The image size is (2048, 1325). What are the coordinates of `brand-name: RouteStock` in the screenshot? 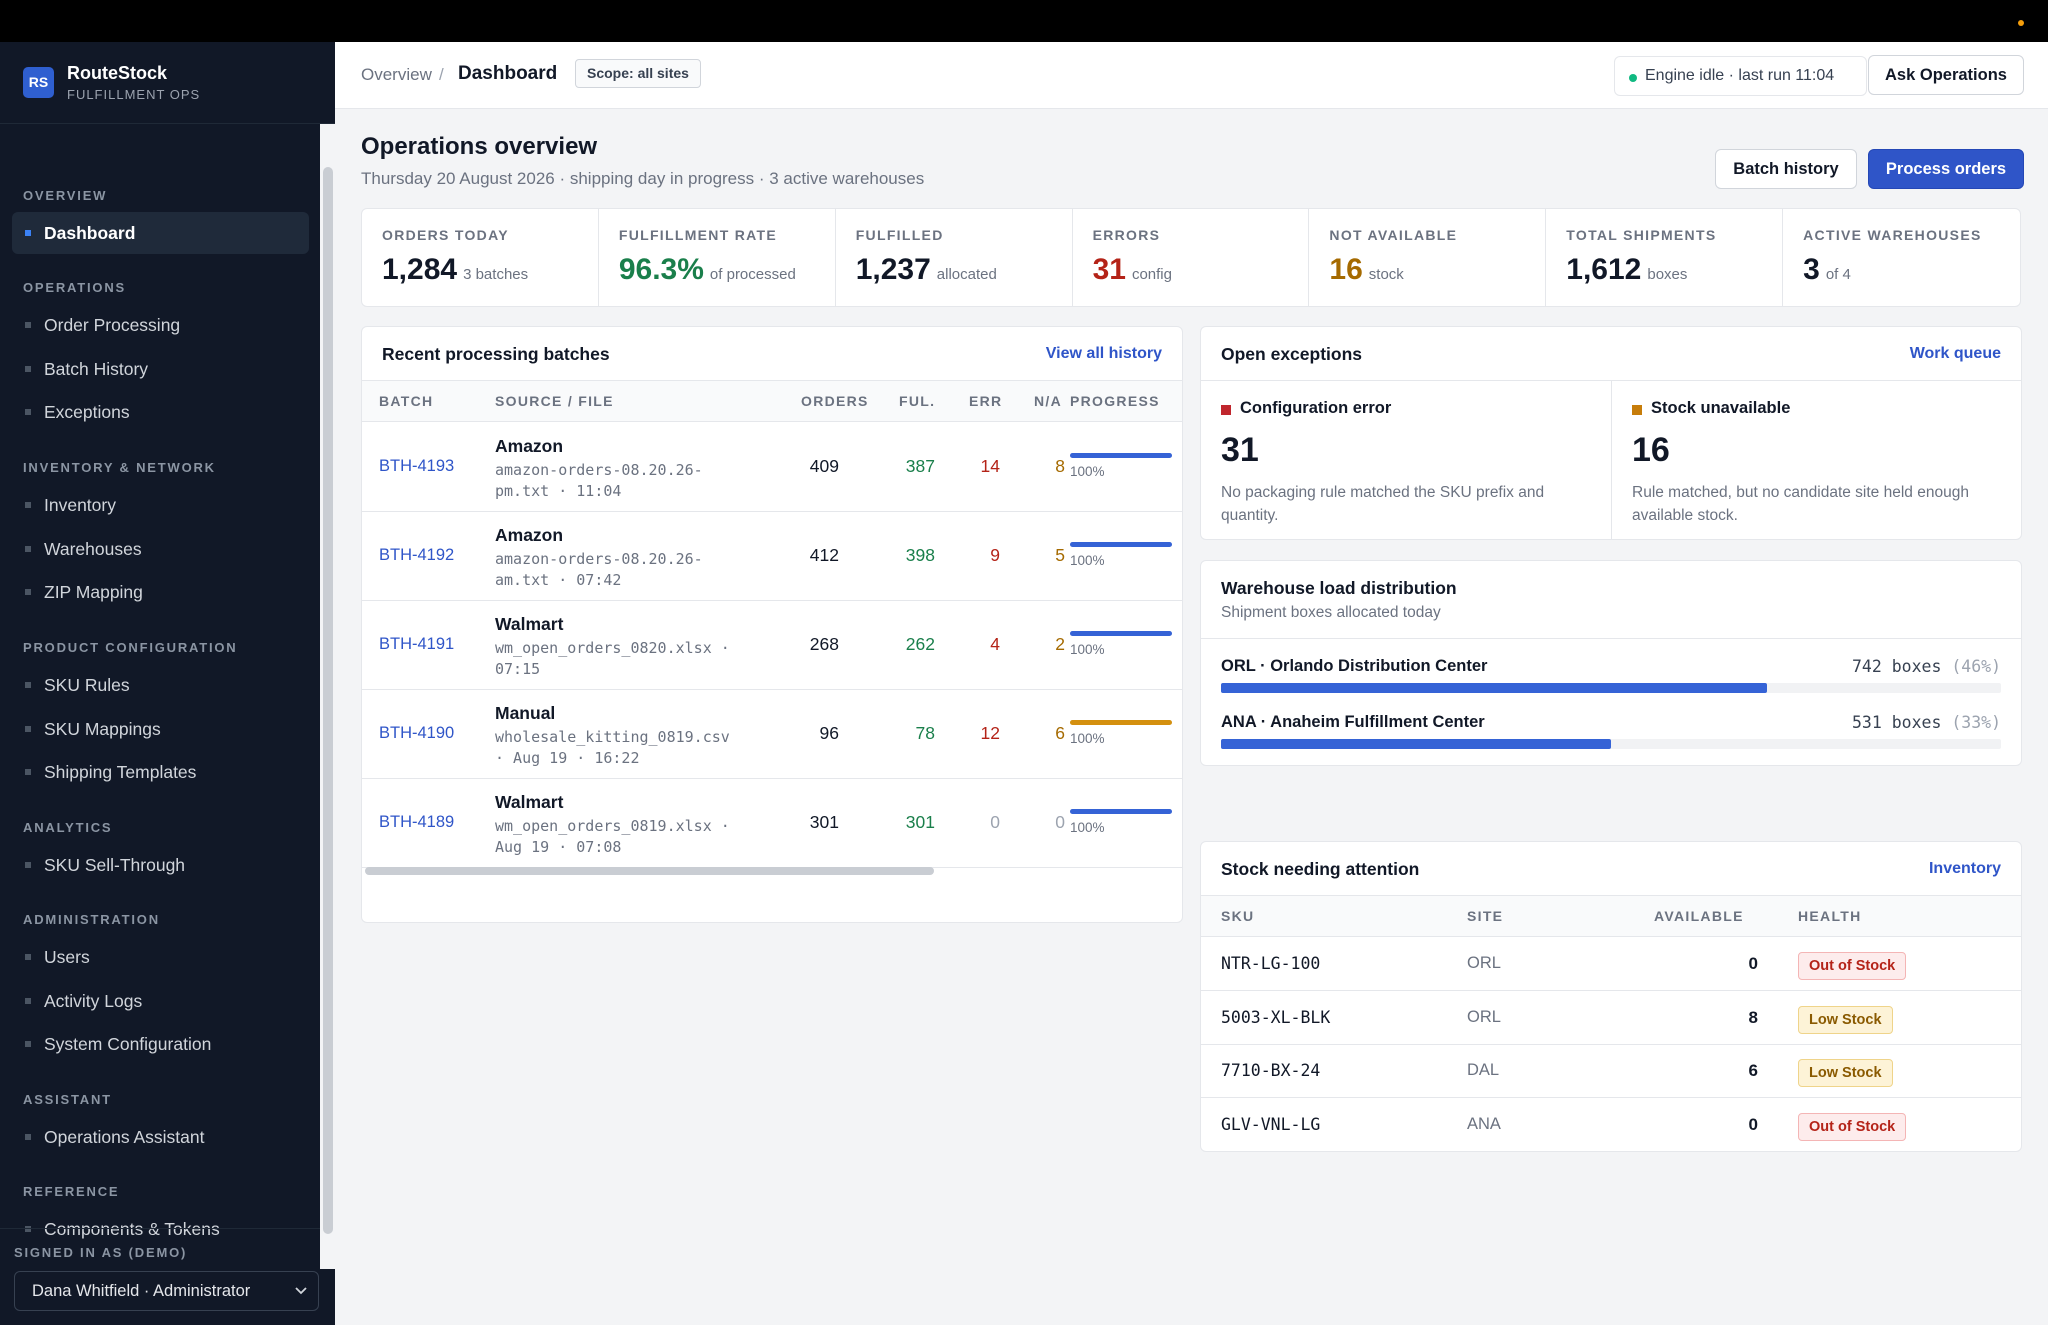 It's located at (117, 73).